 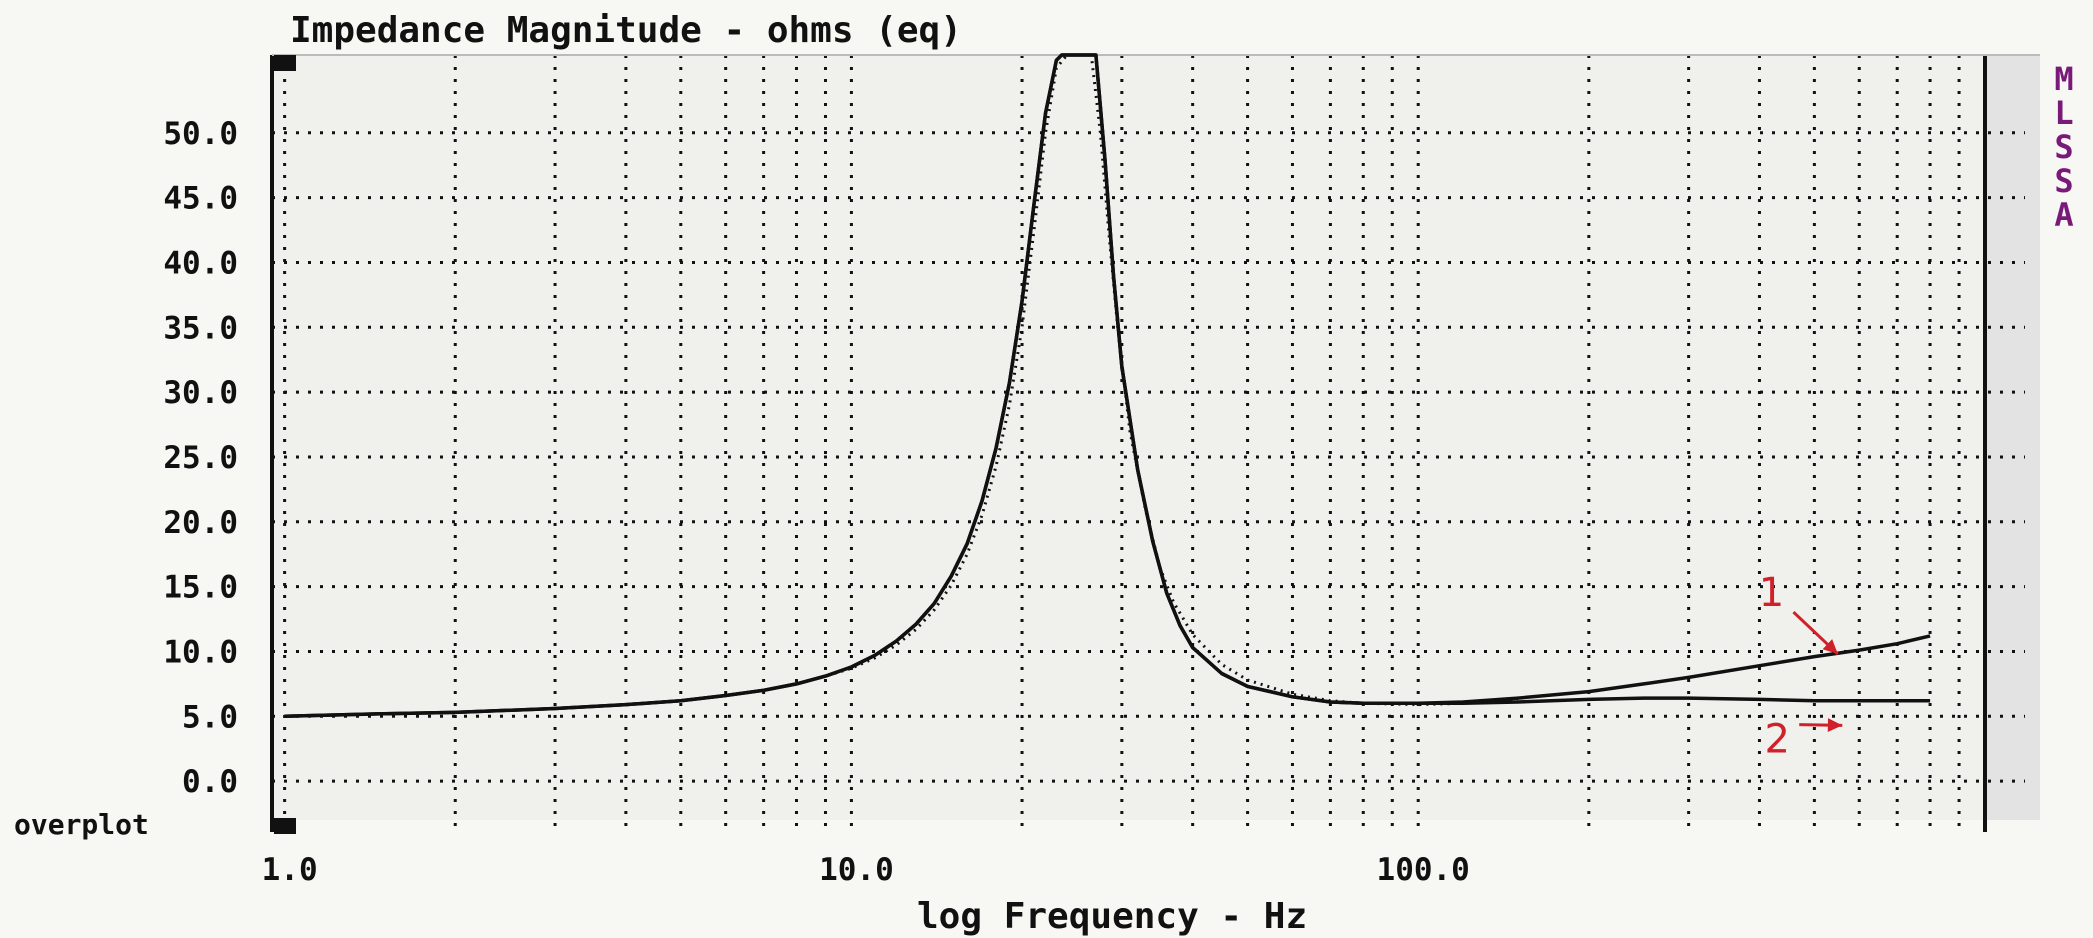 What do you see at coordinates (210, 782) in the screenshot?
I see `y-tick-label: 0.0` at bounding box center [210, 782].